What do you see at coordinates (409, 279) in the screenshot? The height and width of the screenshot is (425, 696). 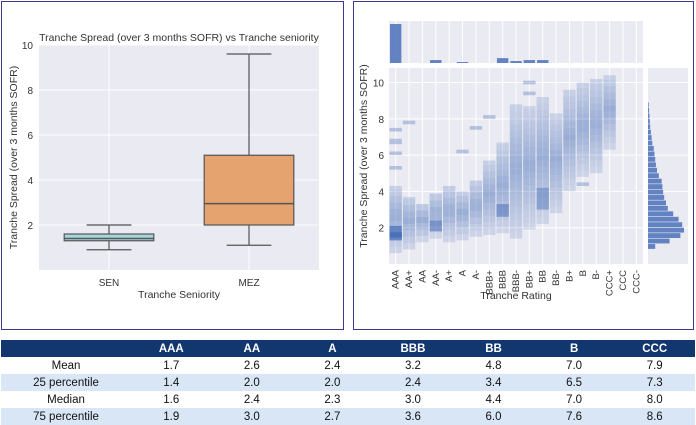 I see `x-tick-label: AA+` at bounding box center [409, 279].